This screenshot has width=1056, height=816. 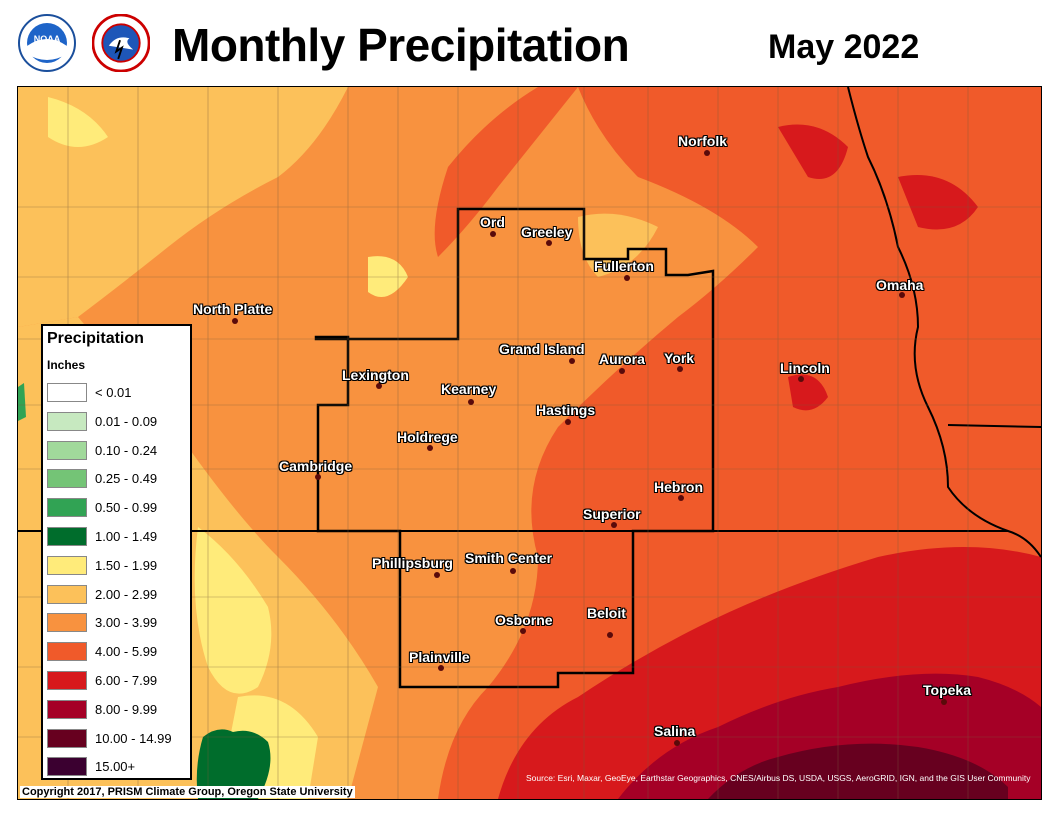 I want to click on city-label-smith-center: Smith Center, so click(x=509, y=558).